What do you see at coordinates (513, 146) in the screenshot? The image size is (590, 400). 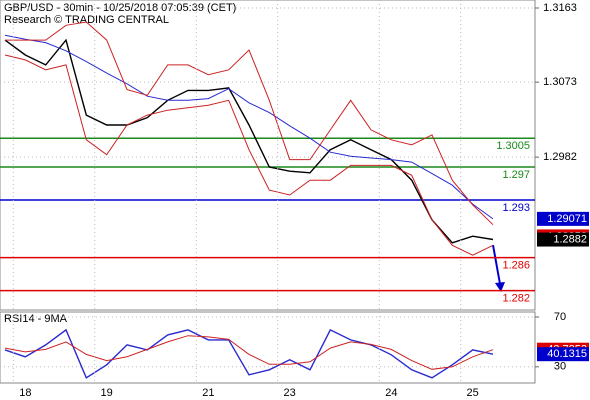 I see `level-label: 1.3005` at bounding box center [513, 146].